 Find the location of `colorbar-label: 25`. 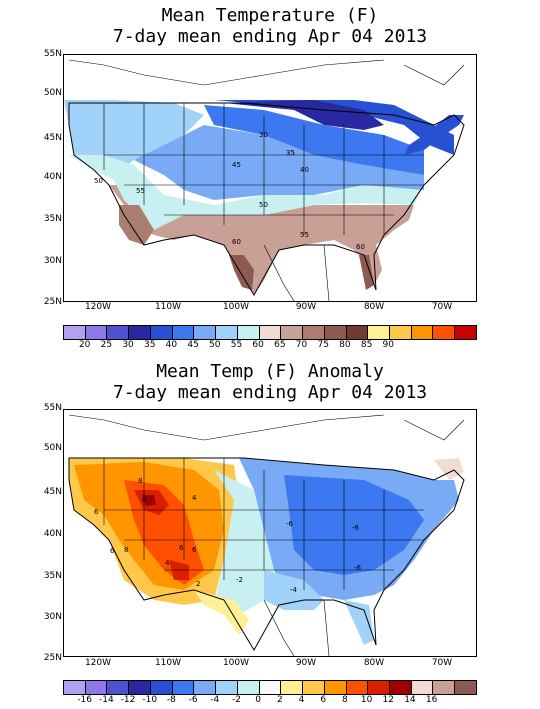

colorbar-label: 25 is located at coordinates (106, 345).